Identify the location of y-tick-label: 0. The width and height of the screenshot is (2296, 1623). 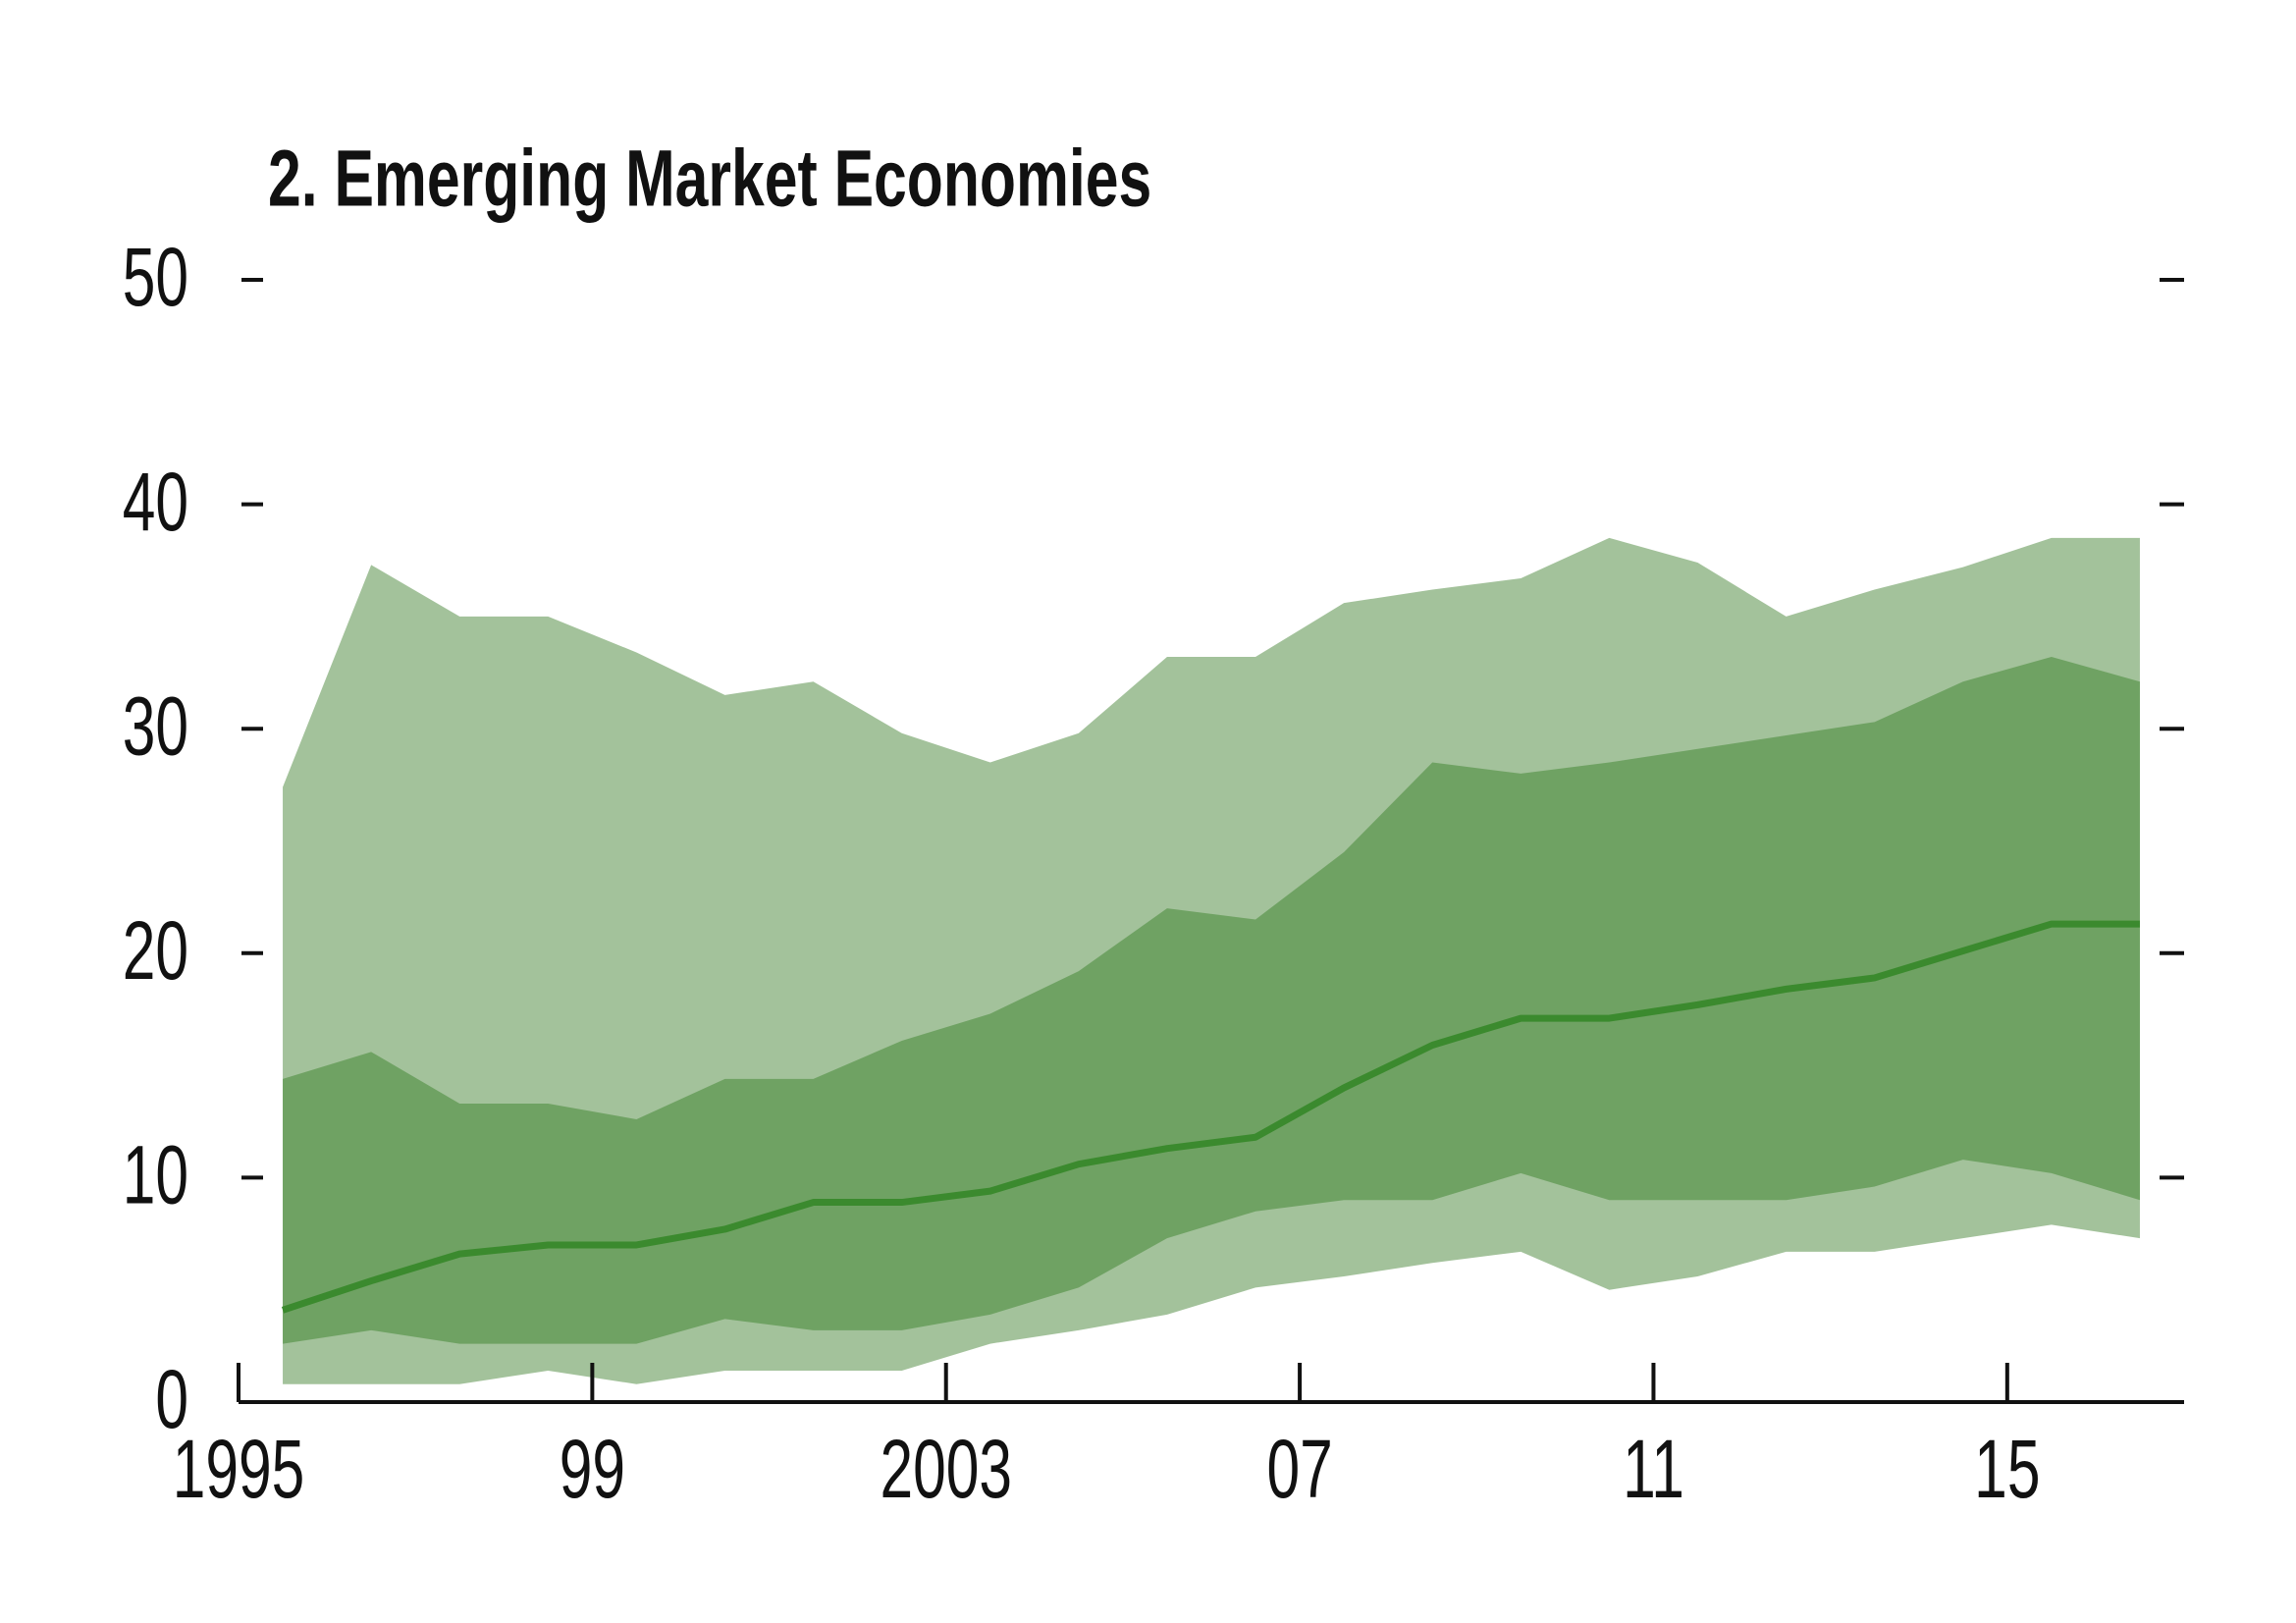
(171, 1399).